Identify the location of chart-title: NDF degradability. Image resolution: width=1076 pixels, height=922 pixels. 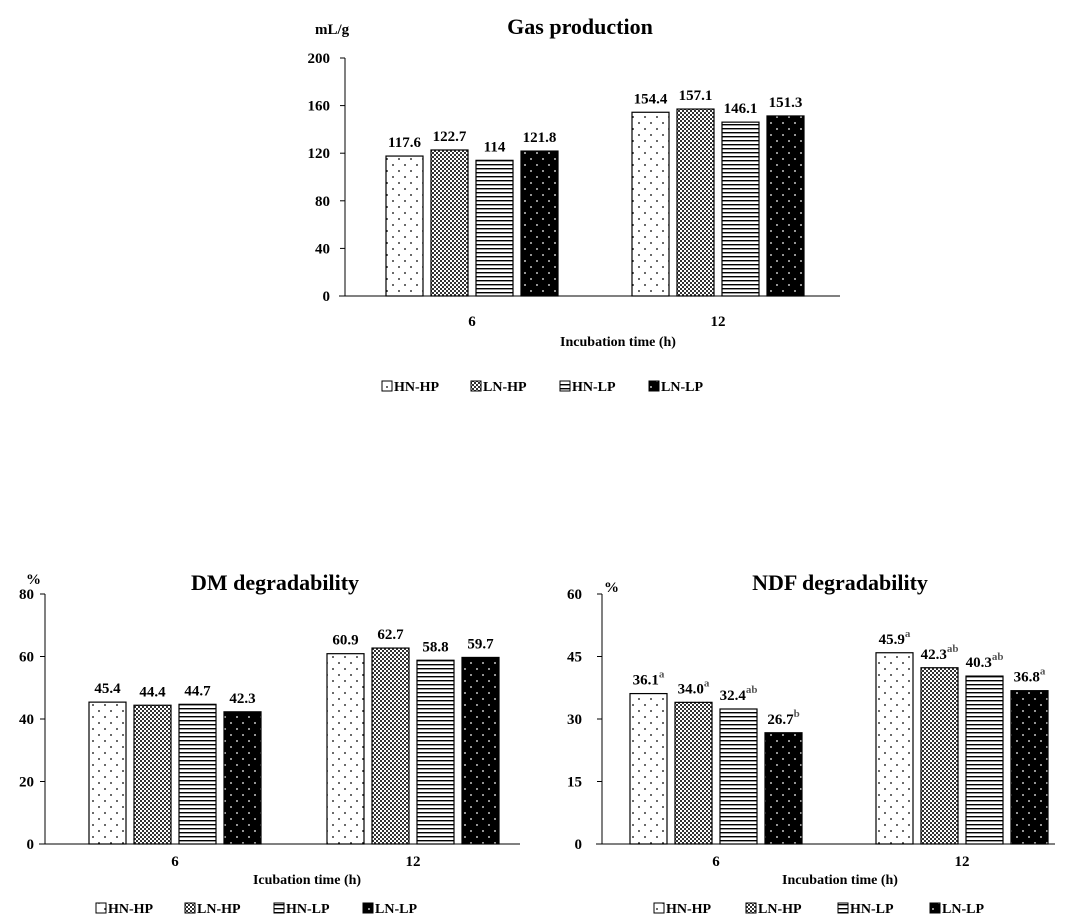
(840, 582).